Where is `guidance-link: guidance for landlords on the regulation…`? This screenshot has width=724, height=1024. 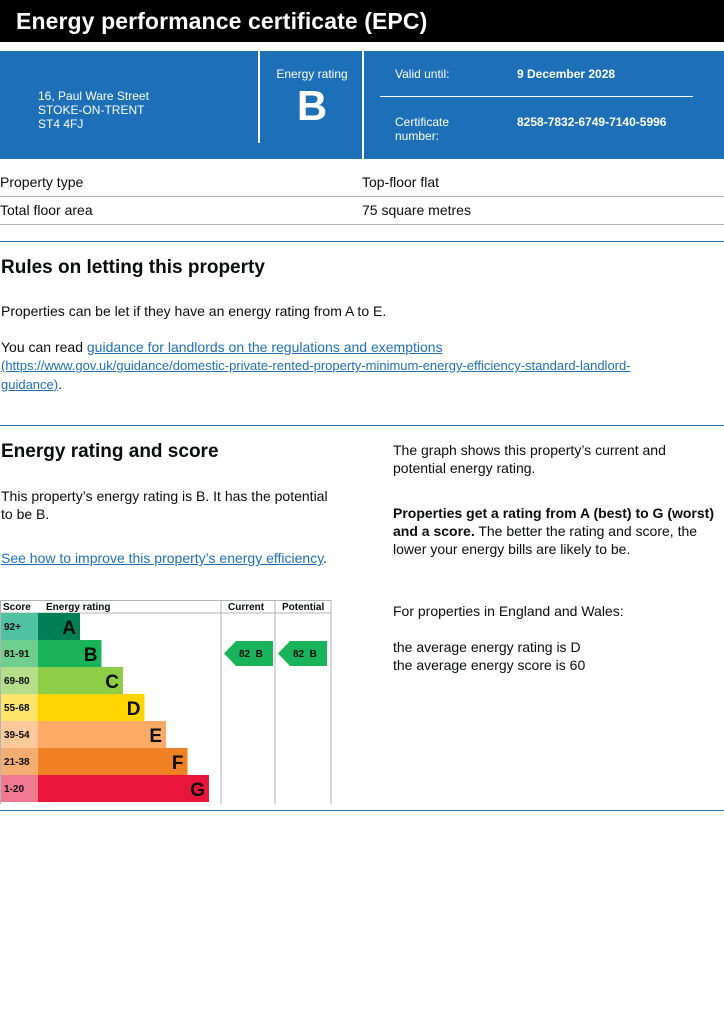
guidance-link: guidance for landlords on the regulation… is located at coordinates (264, 347).